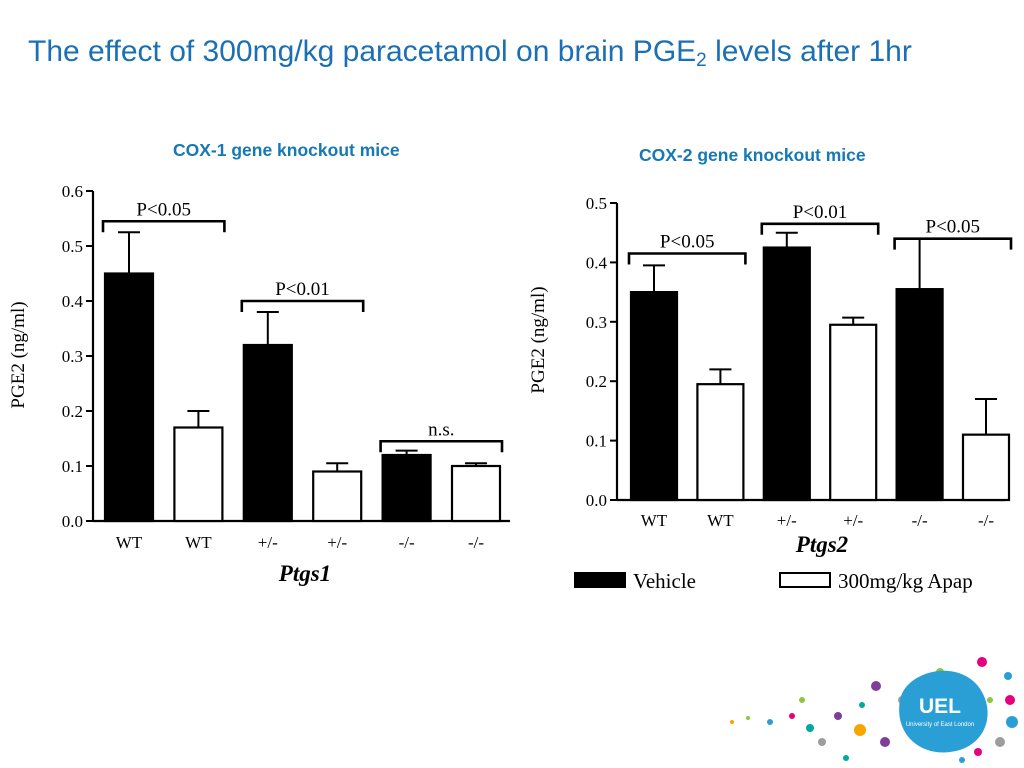 This screenshot has height=768, width=1024. What do you see at coordinates (286, 150) in the screenshot?
I see `left-panel-heading: COX-1 gene knockout mice` at bounding box center [286, 150].